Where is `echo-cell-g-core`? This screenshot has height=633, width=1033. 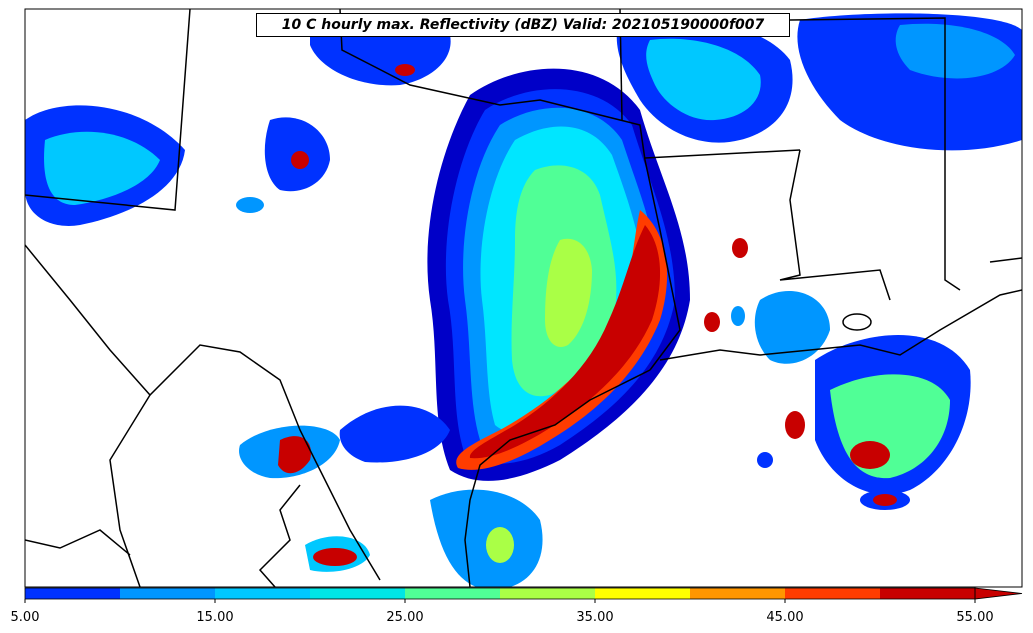 echo-cell-g-core is located at coordinates (885, 500).